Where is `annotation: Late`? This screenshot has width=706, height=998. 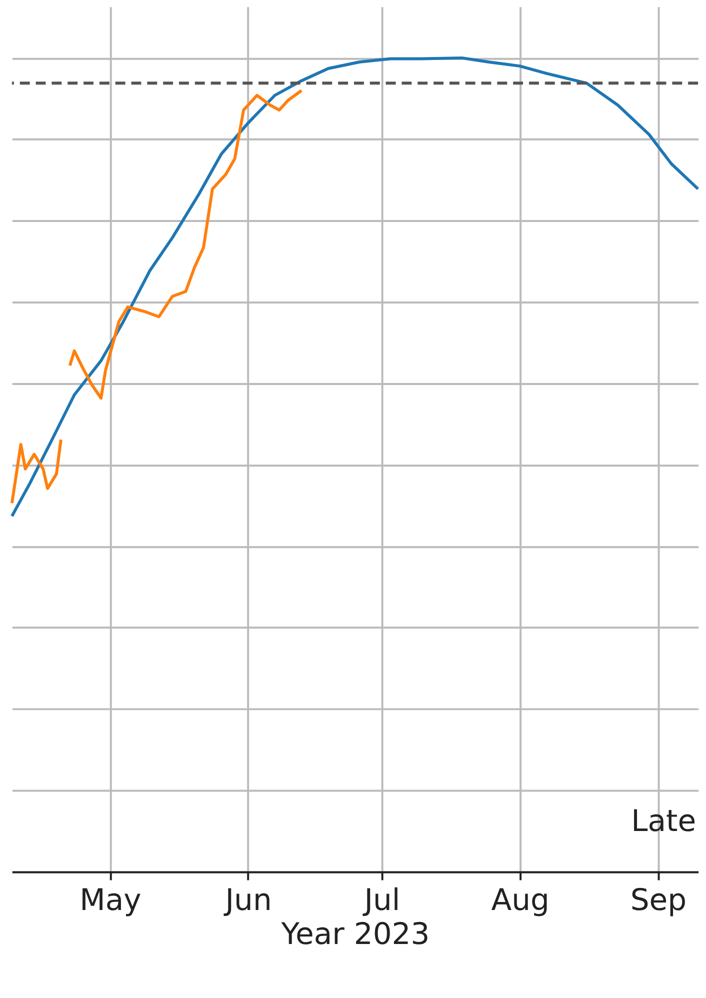
annotation: Late is located at coordinates (663, 821).